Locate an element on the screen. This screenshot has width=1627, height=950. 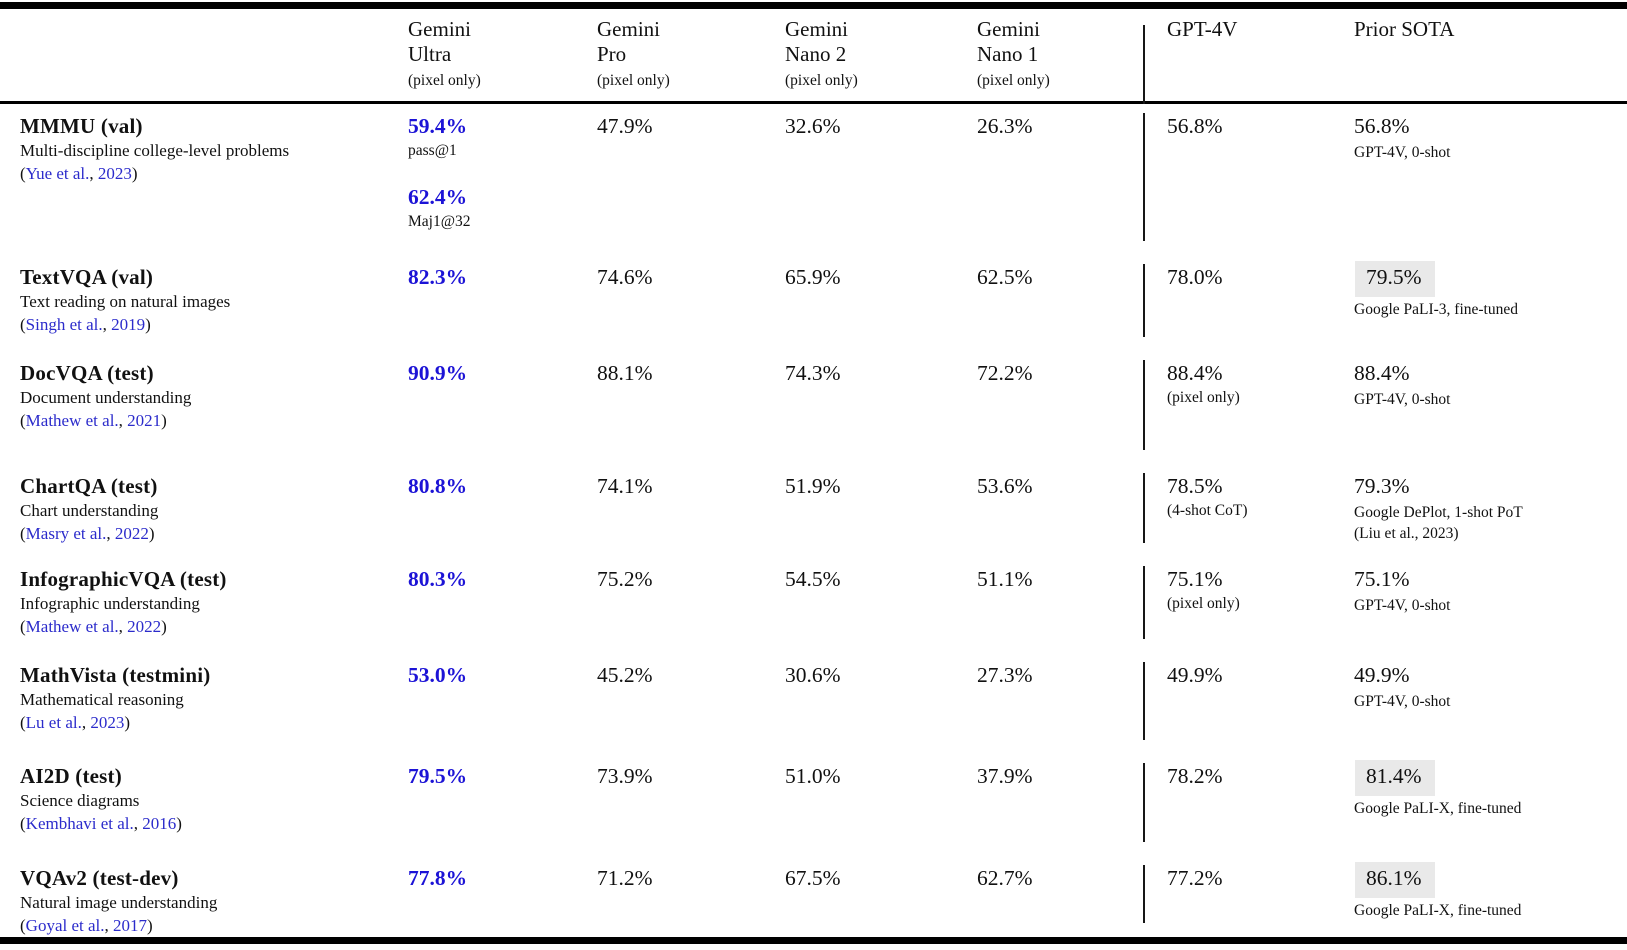
citation-authors-link: Yue et al. is located at coordinates (57, 173).